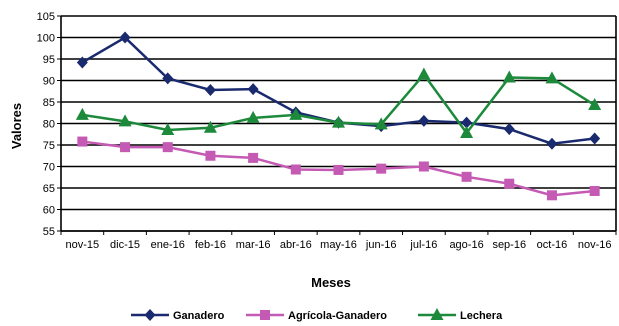  I want to click on x-tick-label: ago-16, so click(466, 245).